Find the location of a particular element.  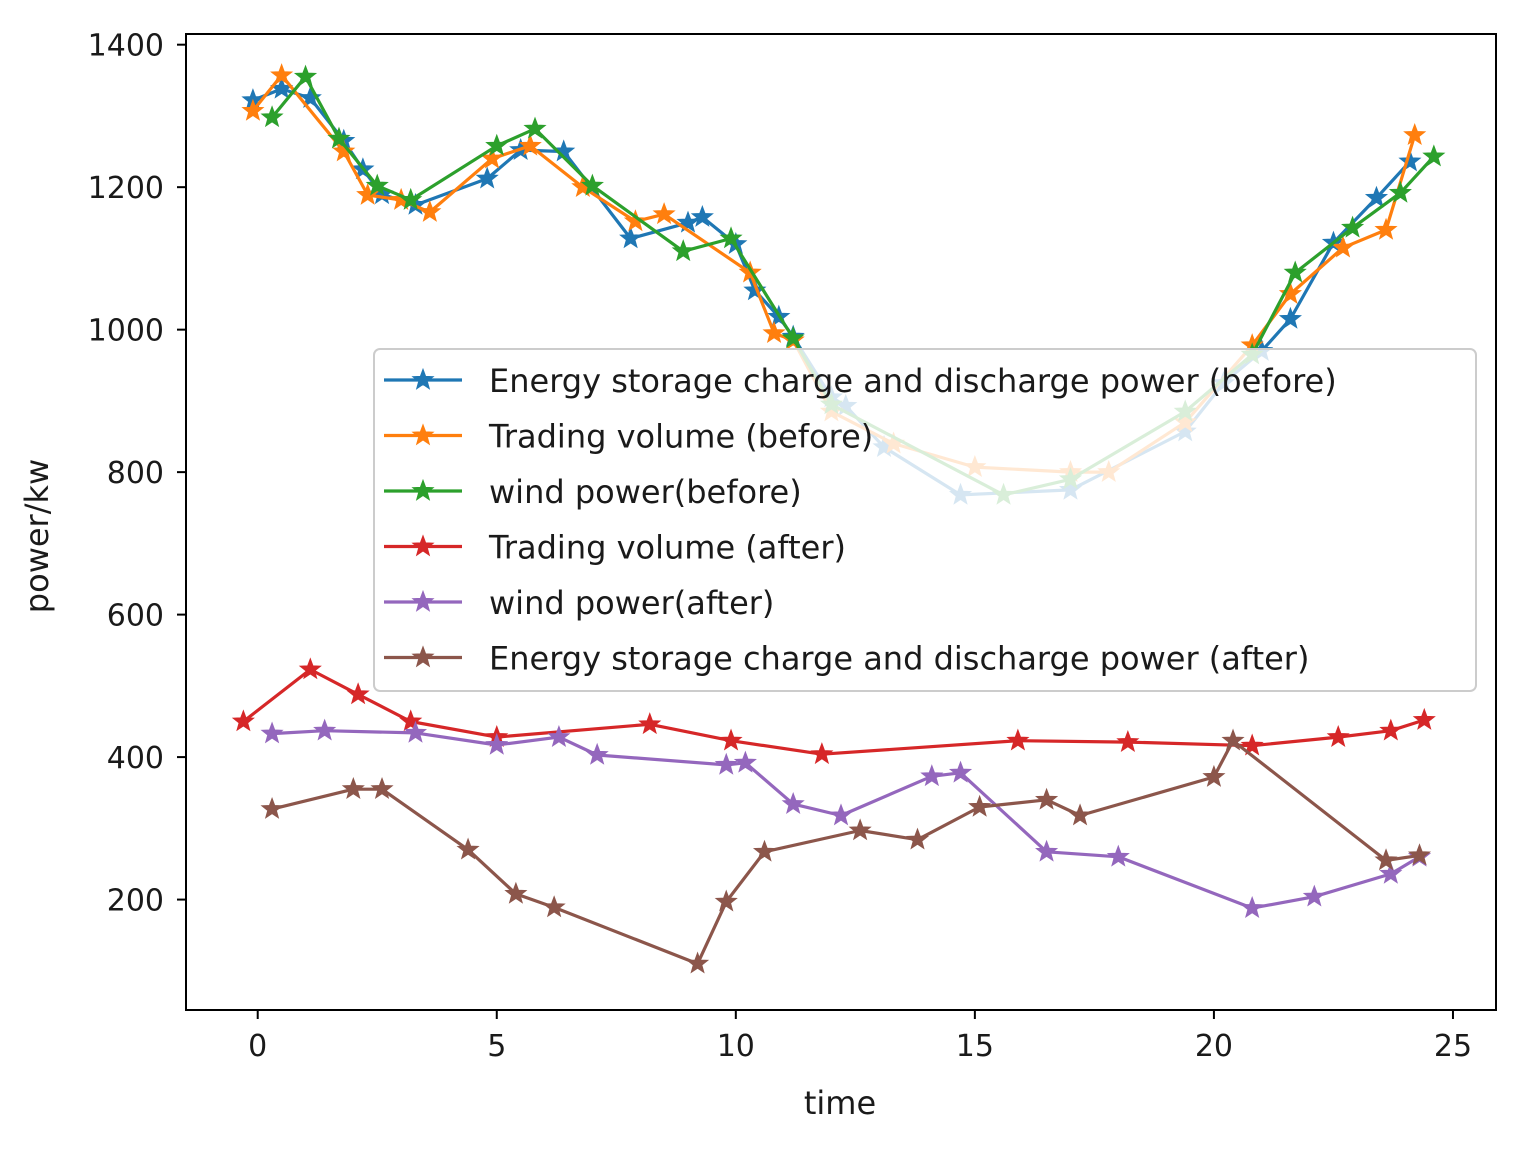

x-tick-label: 20 is located at coordinates (1214, 1046).